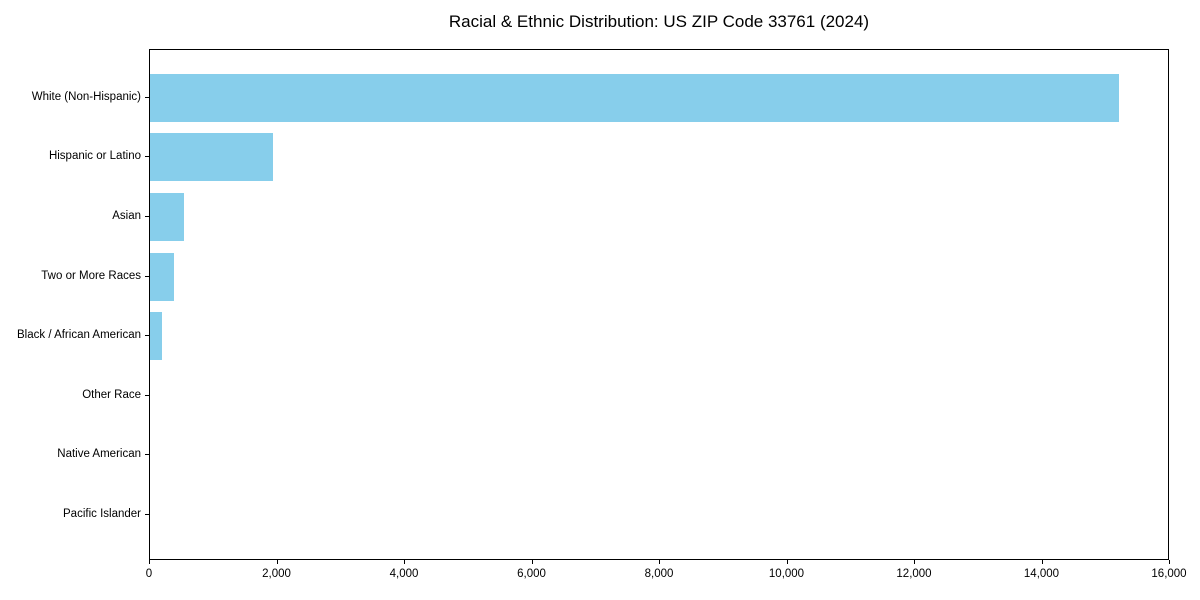  I want to click on y-axis-label-native-american: Native American, so click(99, 454).